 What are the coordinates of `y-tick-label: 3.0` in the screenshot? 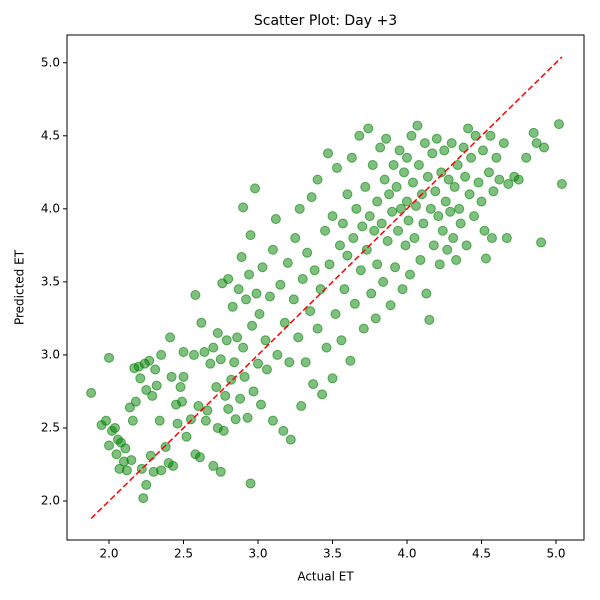 It's located at (50, 354).